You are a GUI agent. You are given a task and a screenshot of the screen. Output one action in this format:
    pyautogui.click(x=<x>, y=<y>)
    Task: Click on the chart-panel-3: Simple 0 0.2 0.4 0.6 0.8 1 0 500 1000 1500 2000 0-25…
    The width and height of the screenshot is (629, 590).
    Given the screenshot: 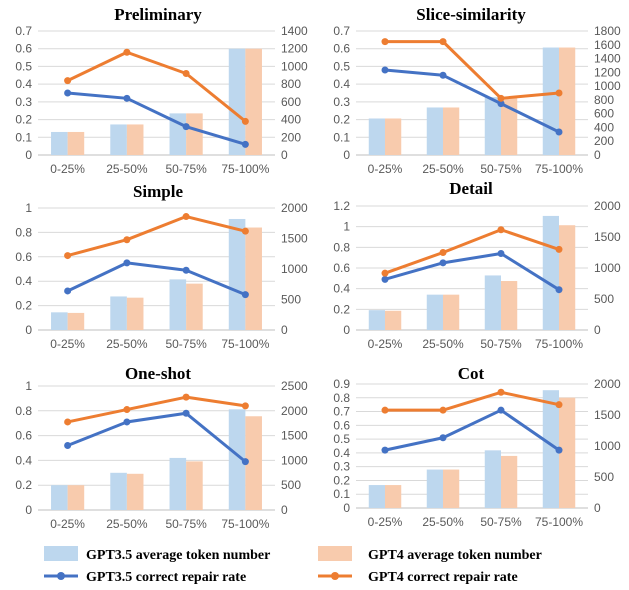 What is the action you would take?
    pyautogui.click(x=161, y=266)
    